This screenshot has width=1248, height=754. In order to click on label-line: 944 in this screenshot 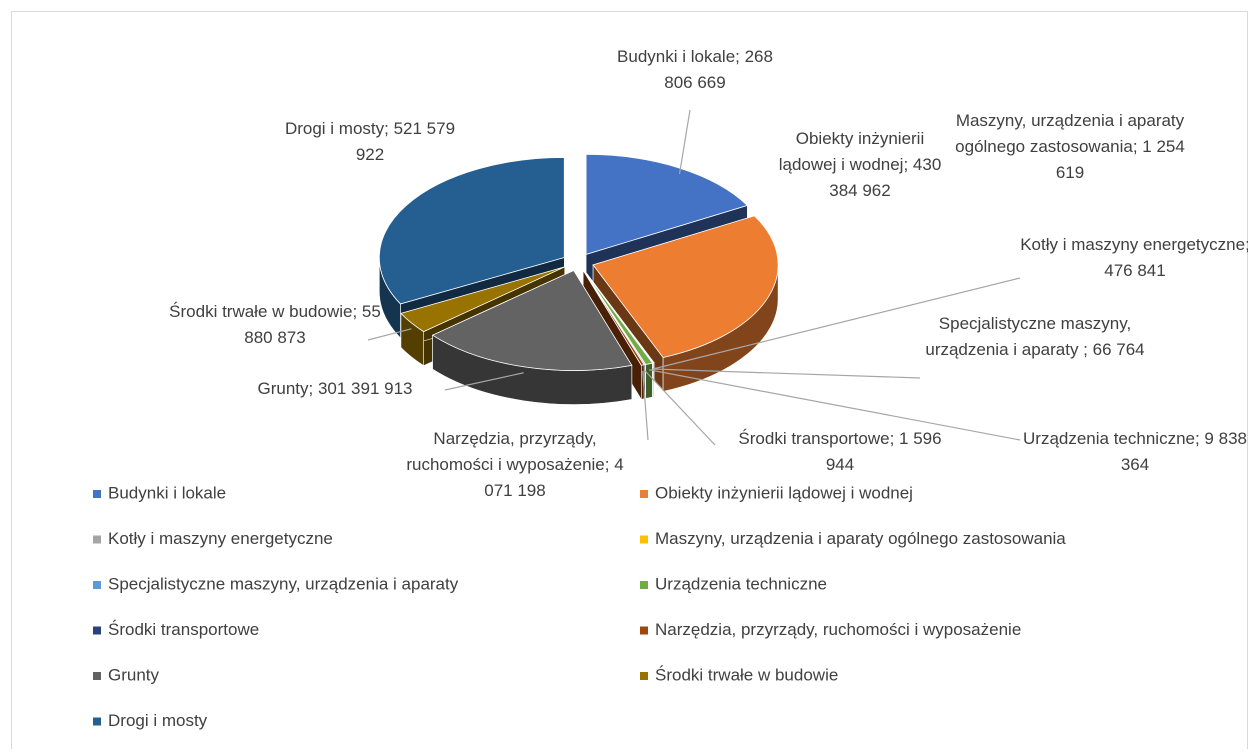, I will do `click(840, 464)`.